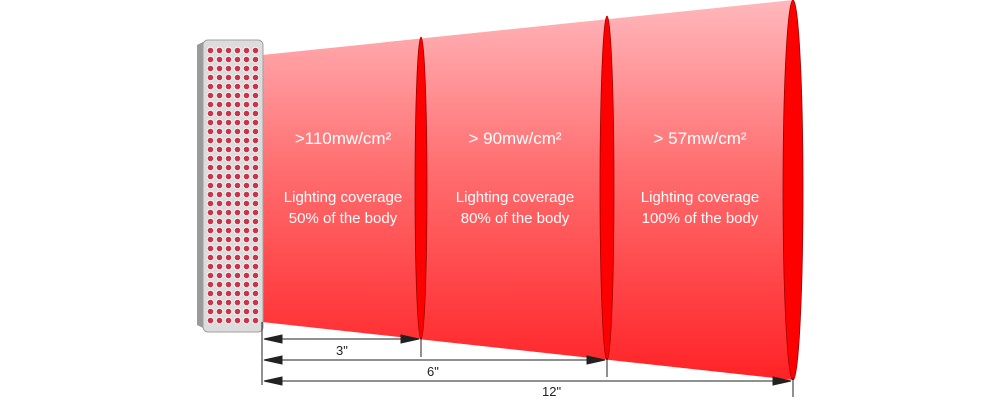 Image resolution: width=1000 pixels, height=400 pixels. What do you see at coordinates (515, 218) in the screenshot?
I see `zone-2-coverage-value: 80% of the body` at bounding box center [515, 218].